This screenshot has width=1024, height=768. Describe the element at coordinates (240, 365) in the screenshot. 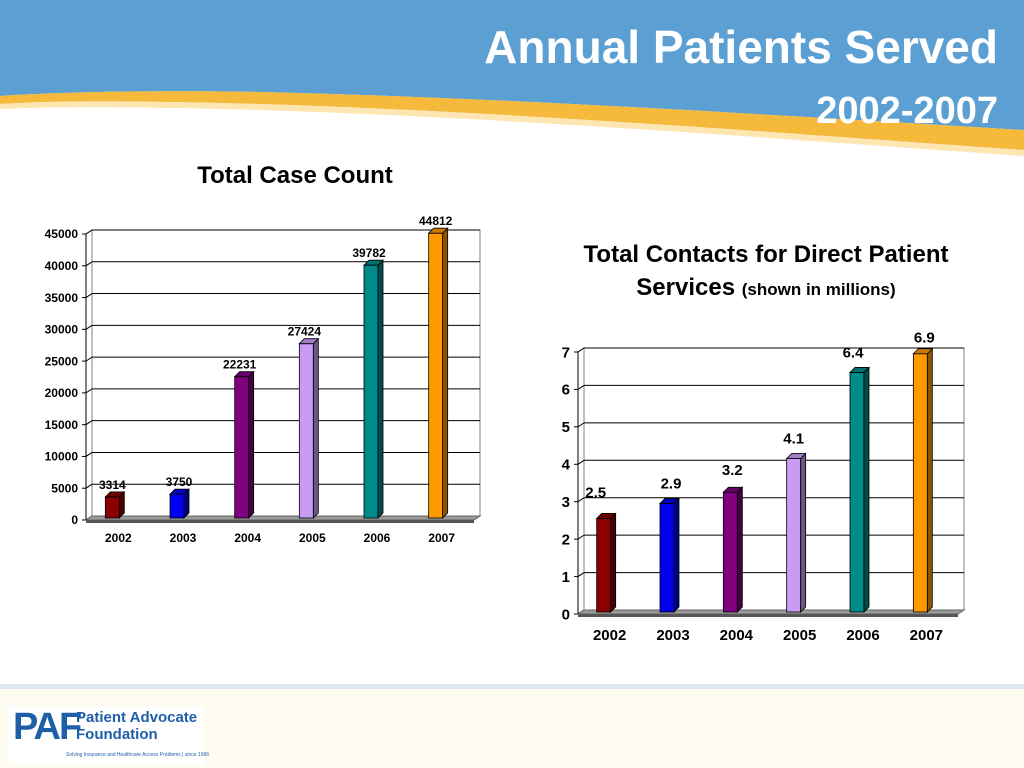

I see `data-label: 22231` at that location.